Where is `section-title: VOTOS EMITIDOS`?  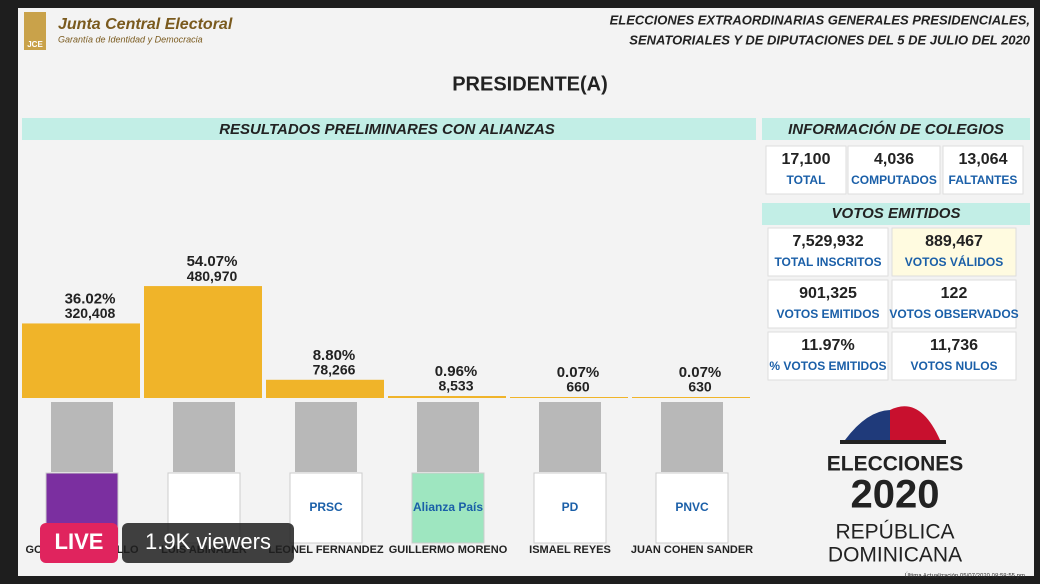
section-title: VOTOS EMITIDOS is located at coordinates (896, 213).